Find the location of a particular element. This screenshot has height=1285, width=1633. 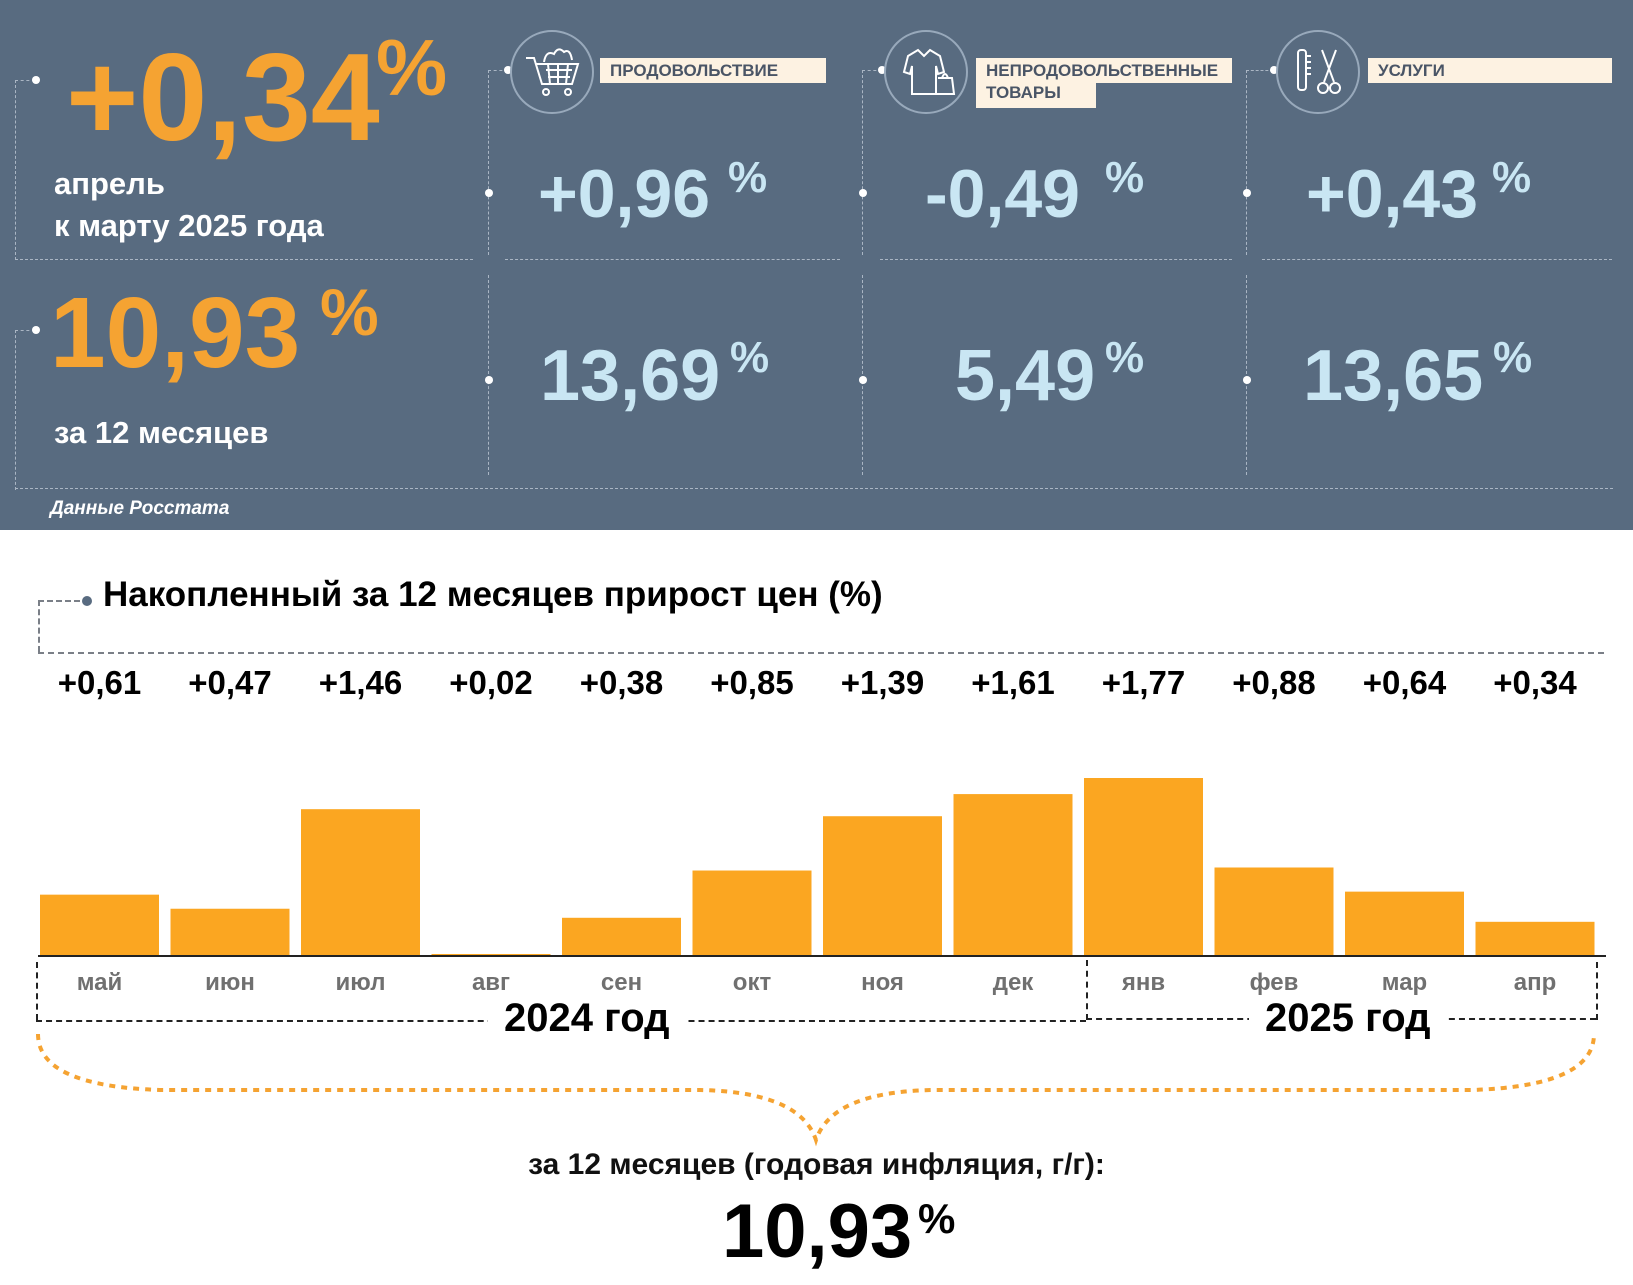

annual-inflation-pct: % is located at coordinates (937, 1218).